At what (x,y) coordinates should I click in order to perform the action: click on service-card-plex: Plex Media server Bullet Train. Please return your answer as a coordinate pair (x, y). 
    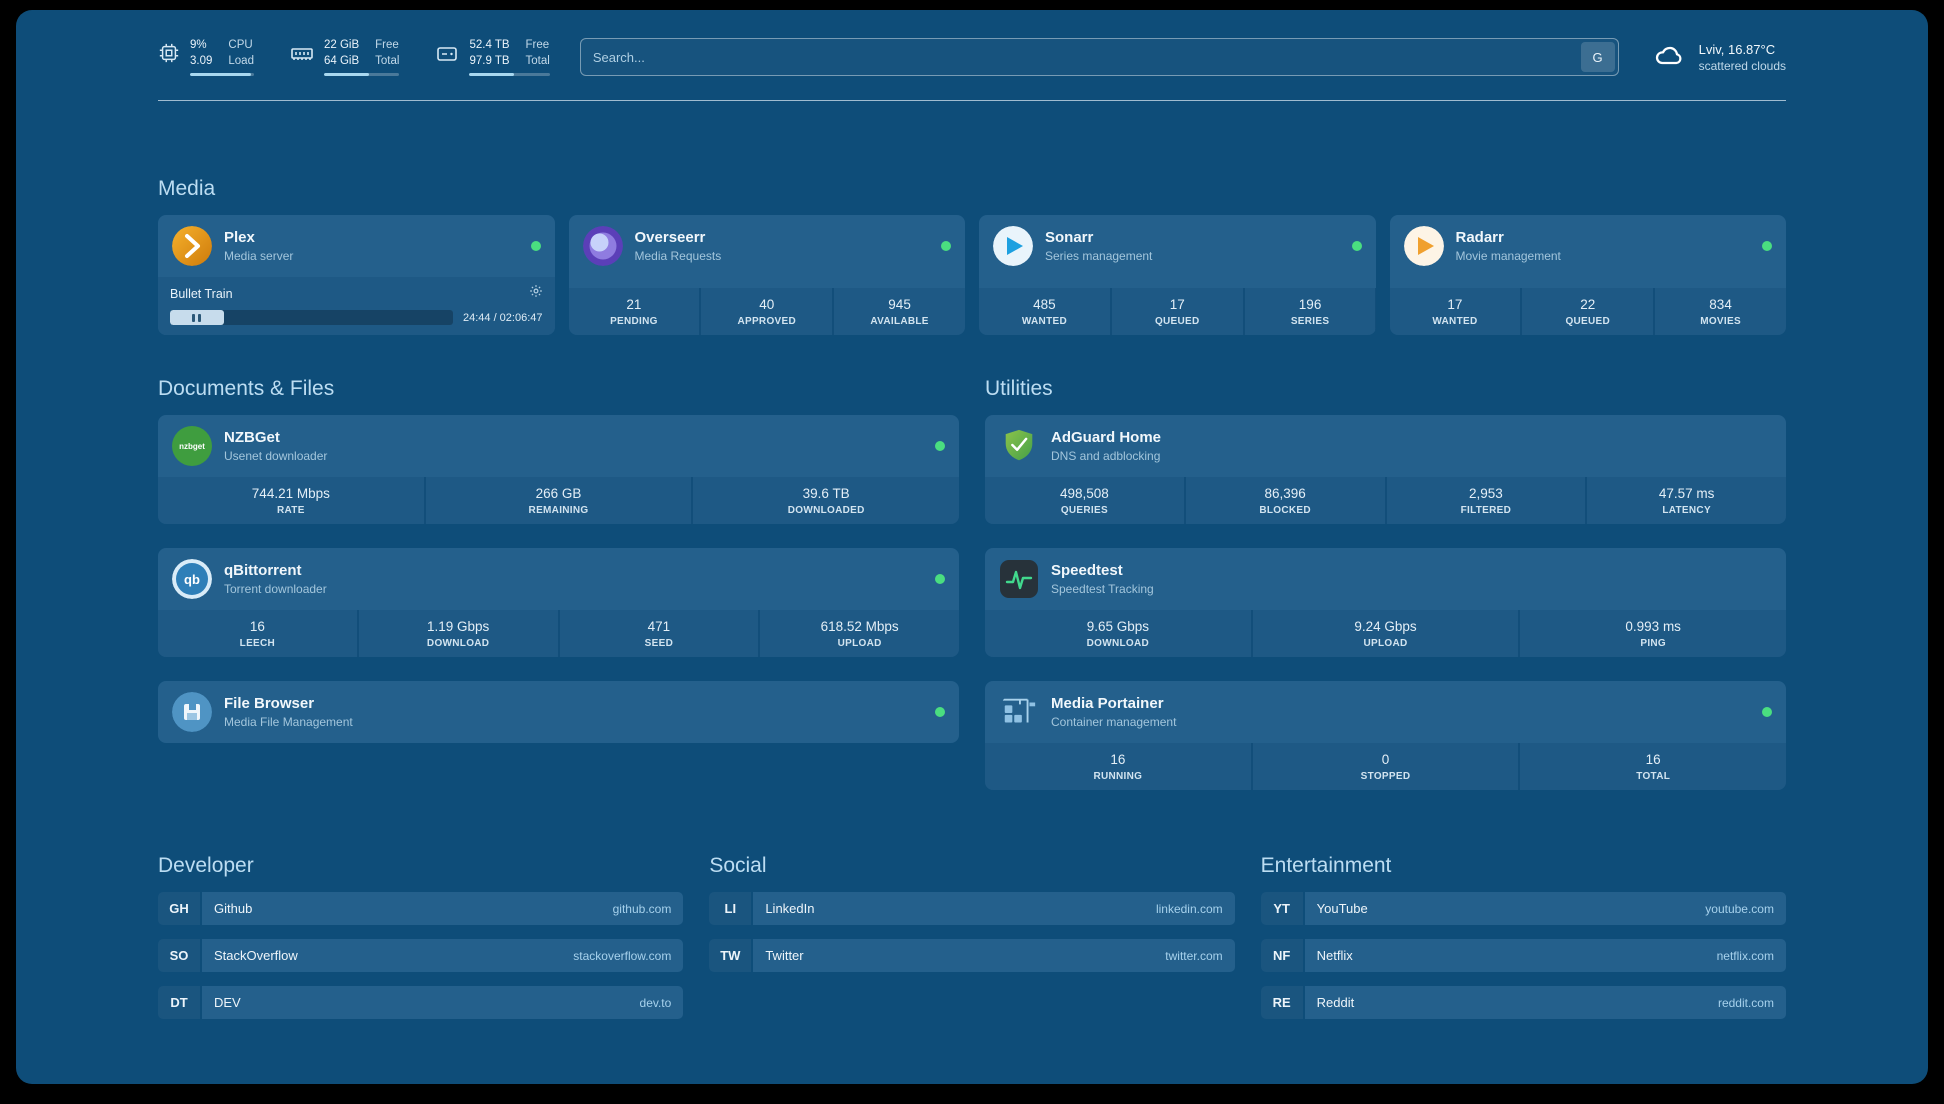
    Looking at the image, I should click on (356, 275).